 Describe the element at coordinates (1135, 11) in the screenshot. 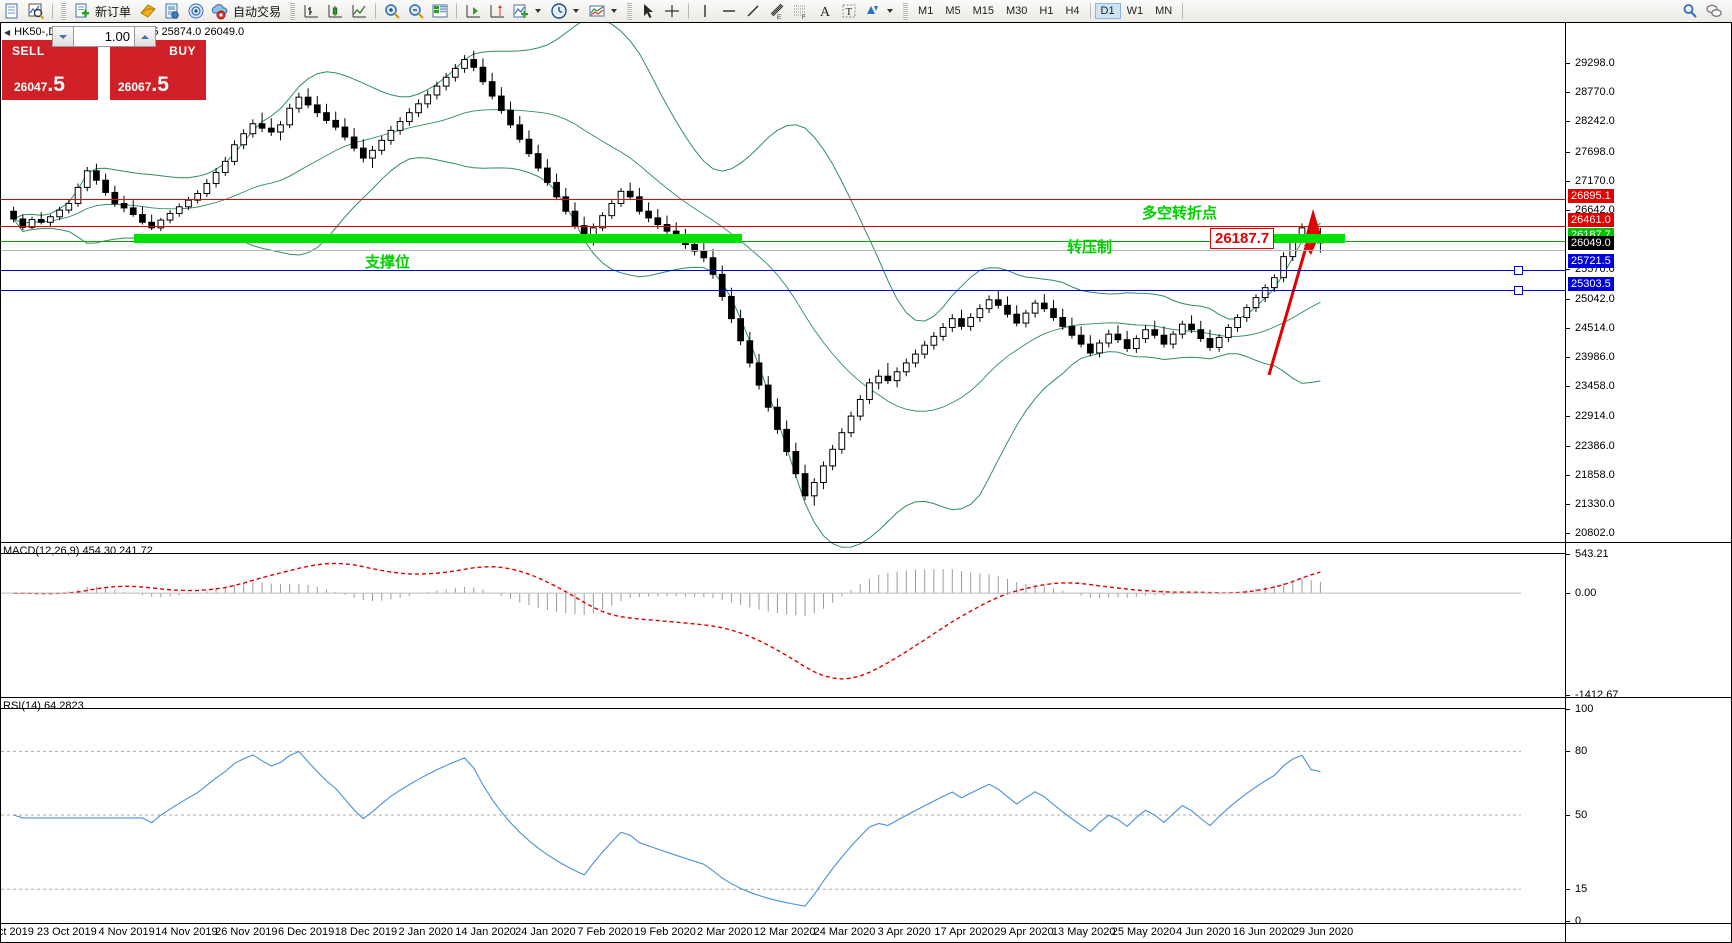

I see `timeframe-w1: W1` at that location.